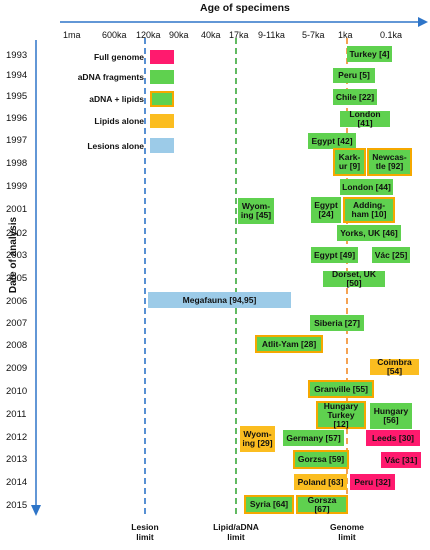 The height and width of the screenshot is (550, 430). What do you see at coordinates (17, 209) in the screenshot?
I see `year-label: 2001` at bounding box center [17, 209].